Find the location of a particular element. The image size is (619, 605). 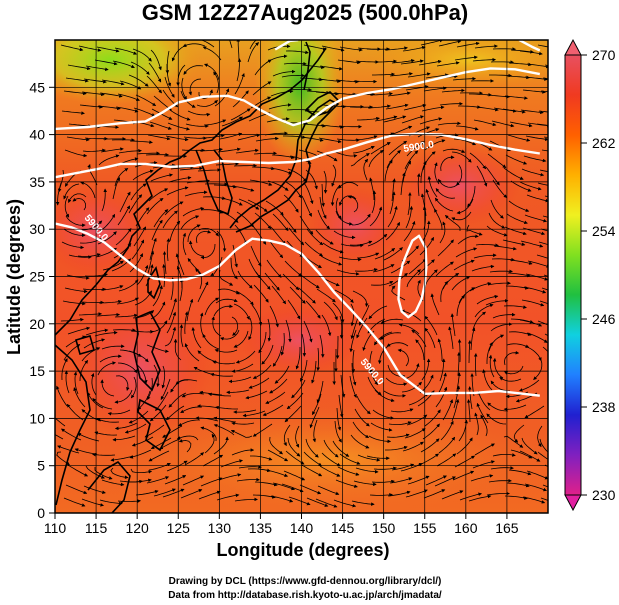

y-tick-label: 25 is located at coordinates (37, 277).